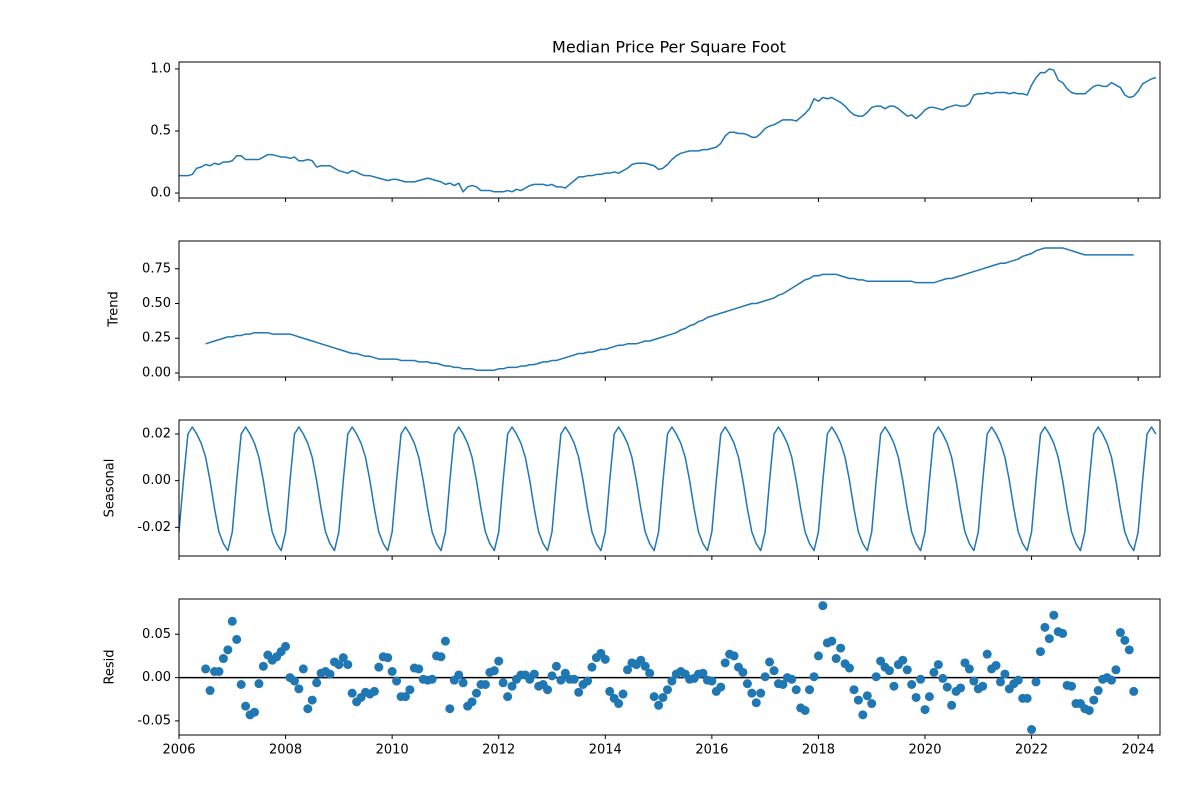 This screenshot has height=800, width=1200. What do you see at coordinates (110, 666) in the screenshot?
I see `y-axis-label: Resid` at bounding box center [110, 666].